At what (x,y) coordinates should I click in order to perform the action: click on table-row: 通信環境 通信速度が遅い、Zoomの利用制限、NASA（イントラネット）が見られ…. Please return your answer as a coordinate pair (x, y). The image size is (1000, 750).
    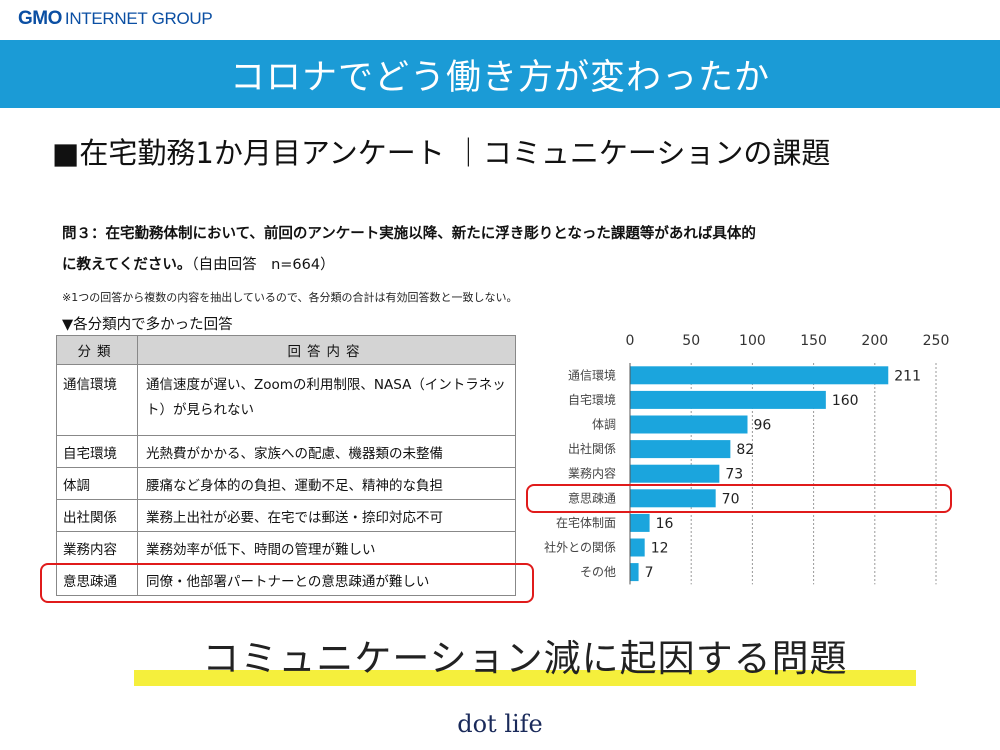
    Looking at the image, I should click on (286, 400).